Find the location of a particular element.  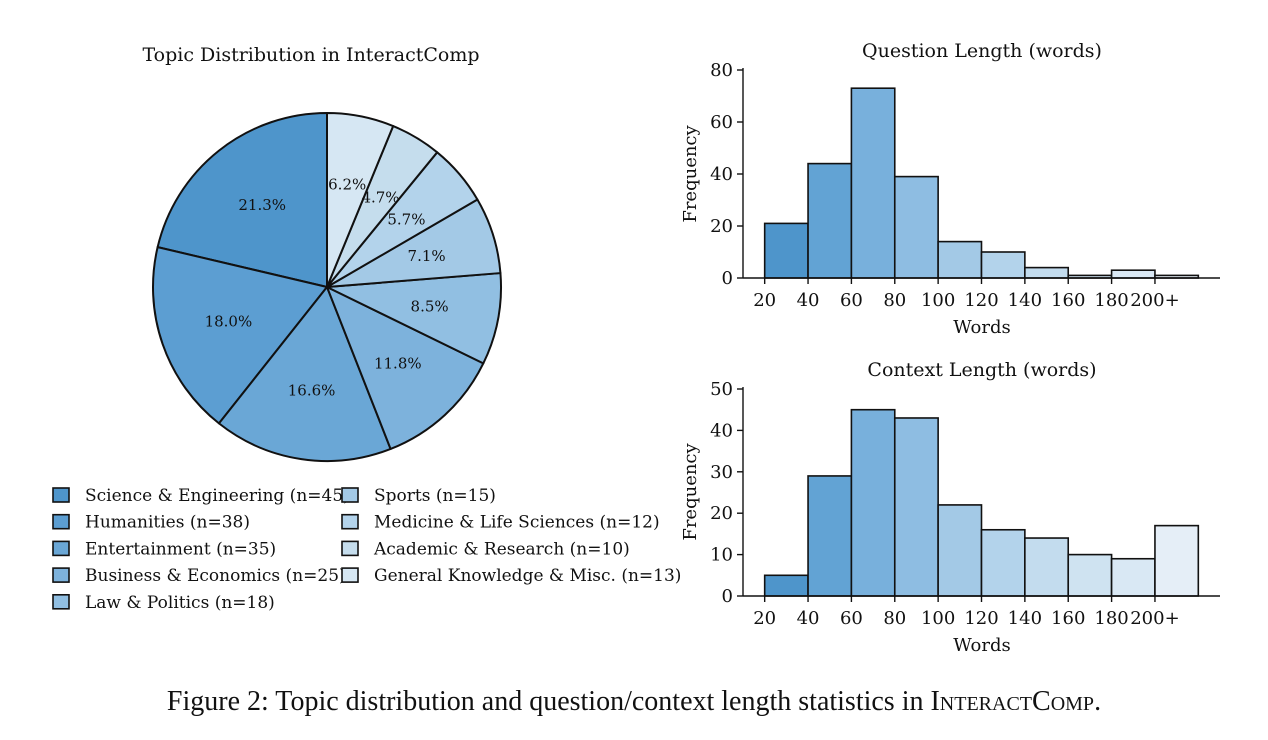

context-y-tick-label: 30 is located at coordinates (721, 472).